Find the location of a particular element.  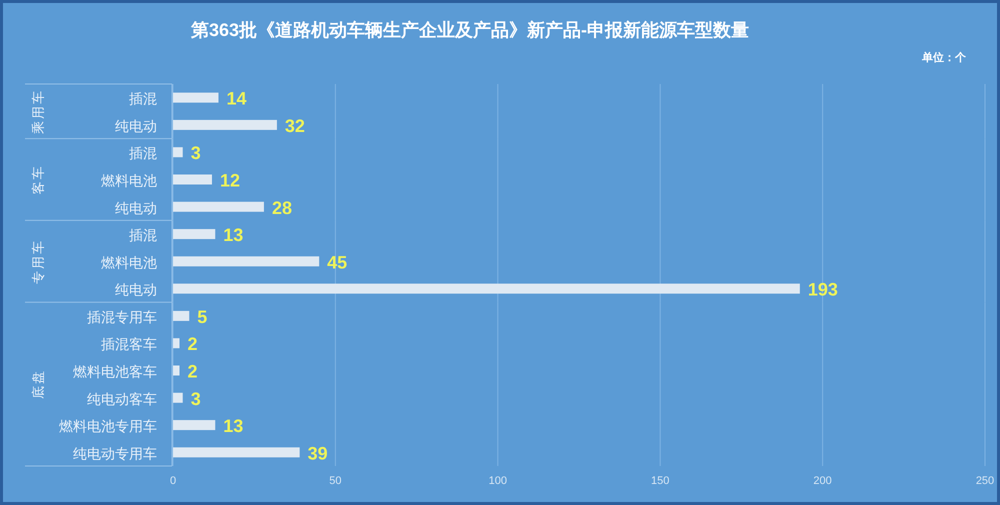

data-label: 39 is located at coordinates (318, 453).